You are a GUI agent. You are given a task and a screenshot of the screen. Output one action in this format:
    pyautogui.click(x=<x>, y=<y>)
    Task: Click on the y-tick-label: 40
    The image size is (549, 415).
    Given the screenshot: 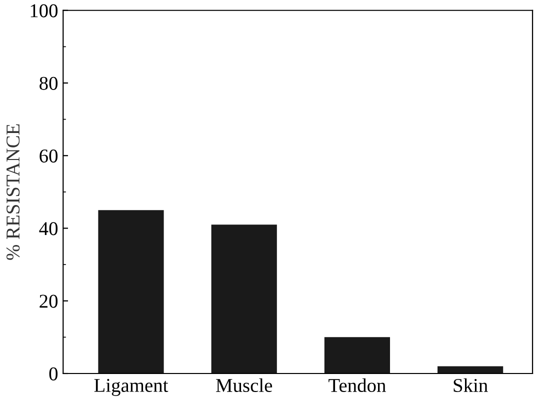 What is the action you would take?
    pyautogui.click(x=48, y=229)
    